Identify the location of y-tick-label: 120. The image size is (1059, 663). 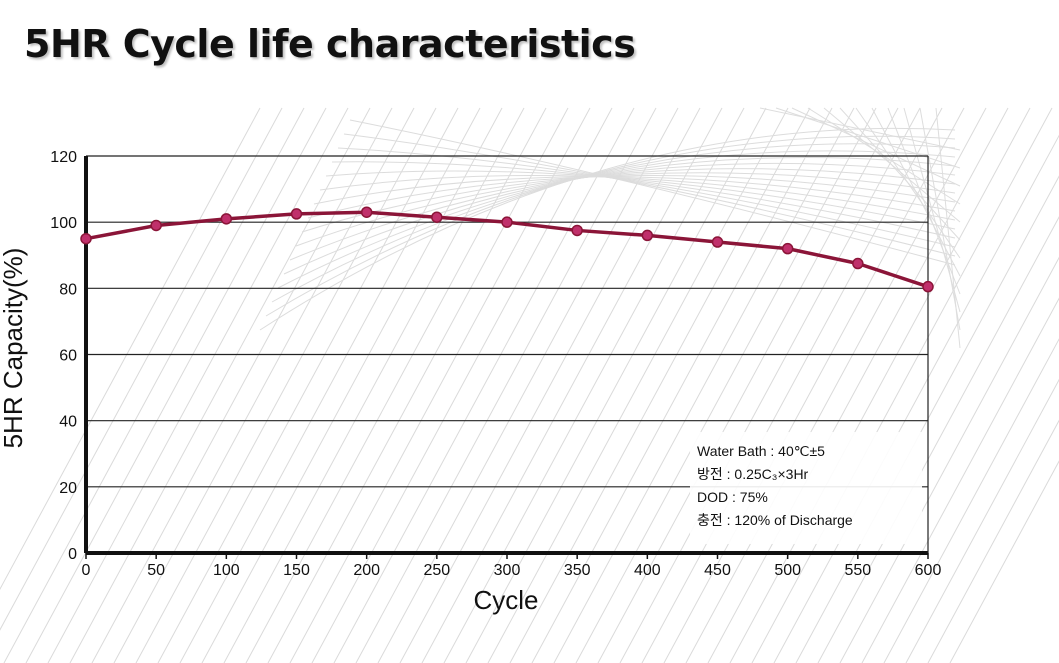
(63, 157).